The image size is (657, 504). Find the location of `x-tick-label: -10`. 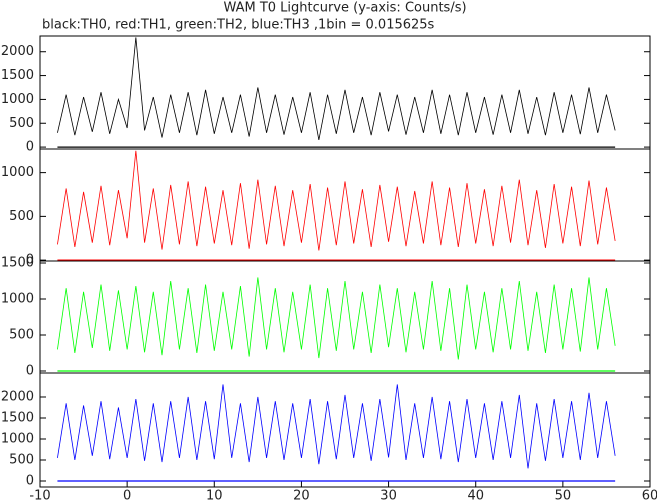

x-tick-label: -10 is located at coordinates (39, 496).